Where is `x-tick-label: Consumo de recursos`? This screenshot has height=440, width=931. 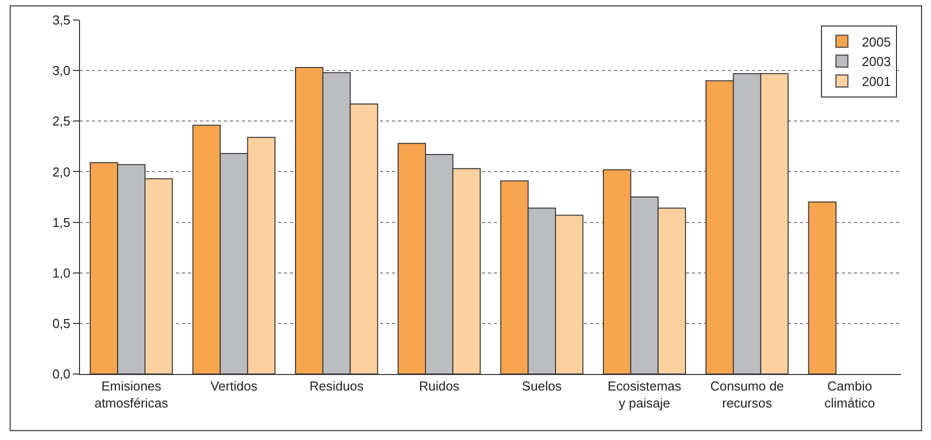 x-tick-label: Consumo de recursos is located at coordinates (747, 394).